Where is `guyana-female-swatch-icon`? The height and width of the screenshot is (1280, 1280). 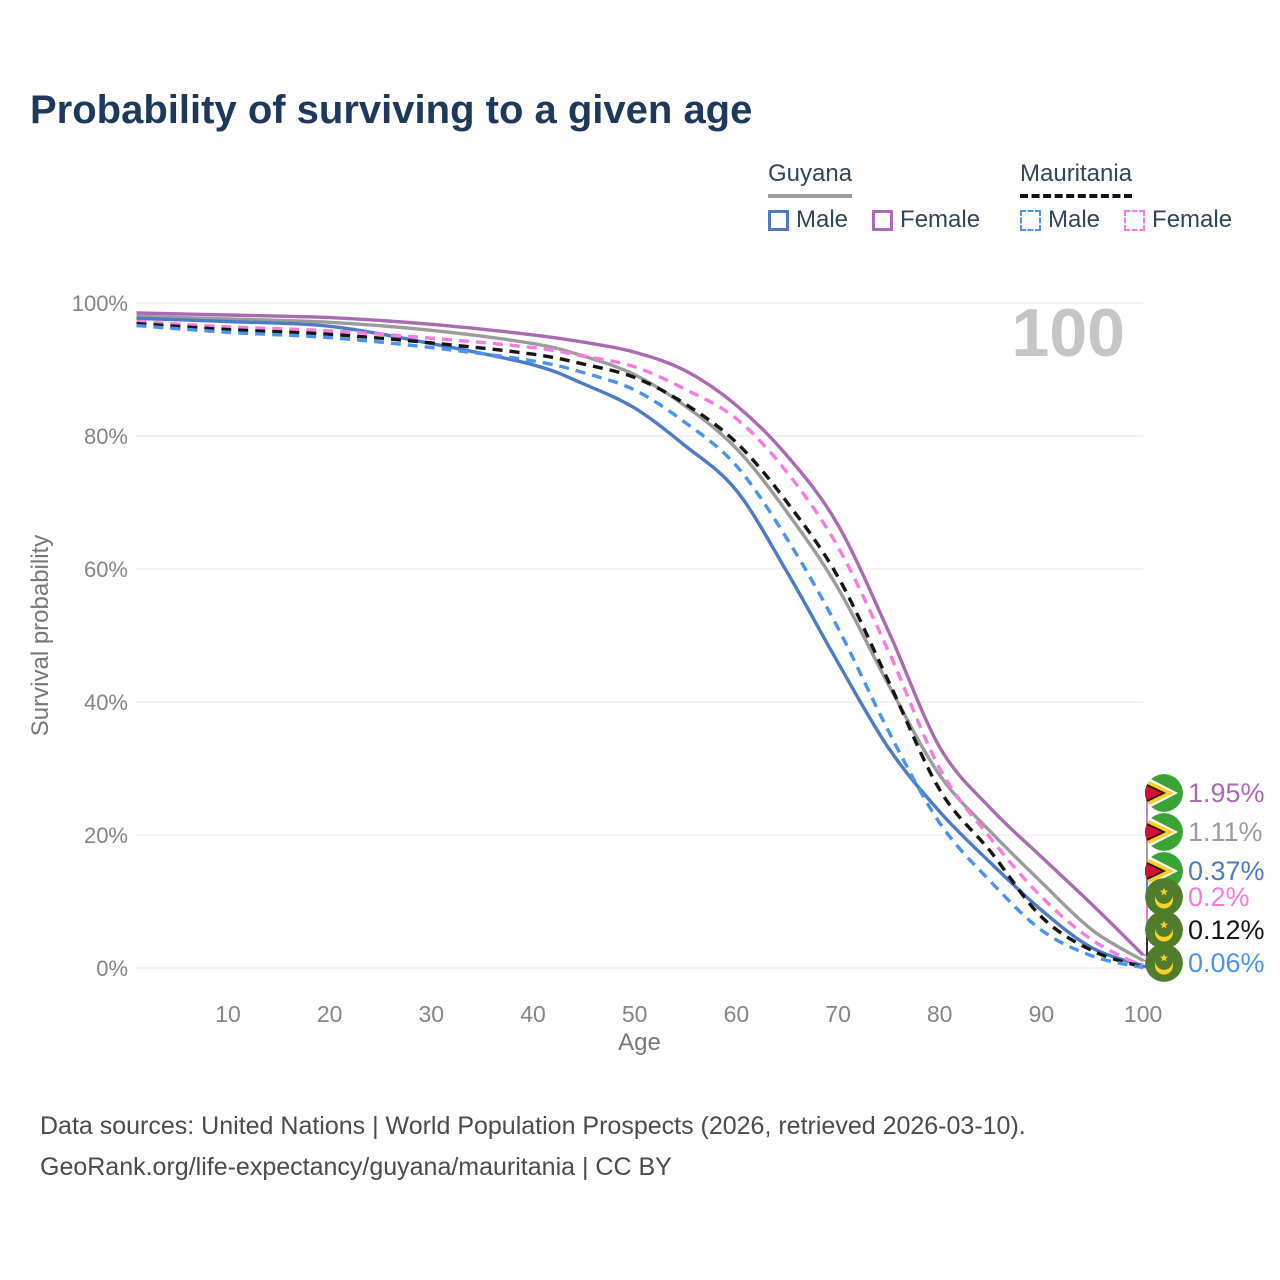
guyana-female-swatch-icon is located at coordinates (883, 220).